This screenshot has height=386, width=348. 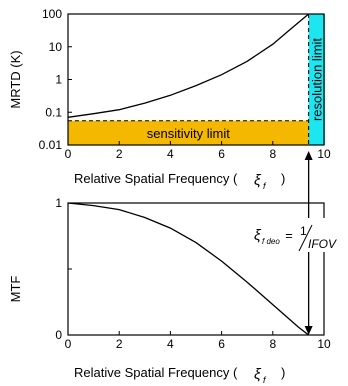 I want to click on mrtd-ytick-label-0: 0.01, so click(x=51, y=145).